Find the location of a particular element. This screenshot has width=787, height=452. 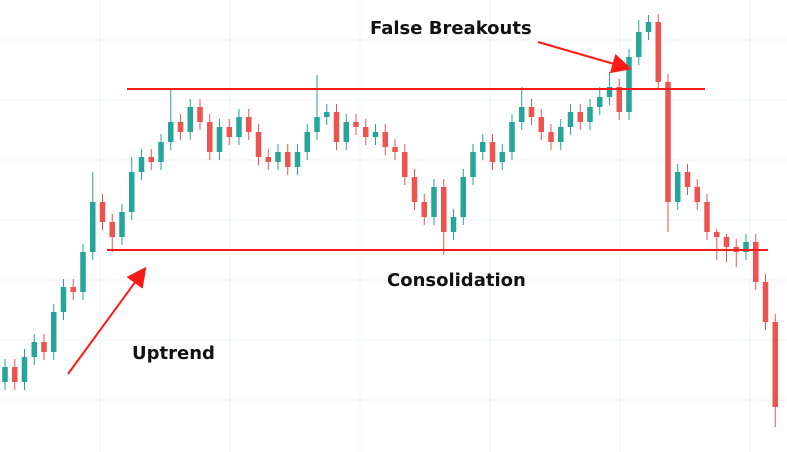

annotation: Consolidation is located at coordinates (456, 280).